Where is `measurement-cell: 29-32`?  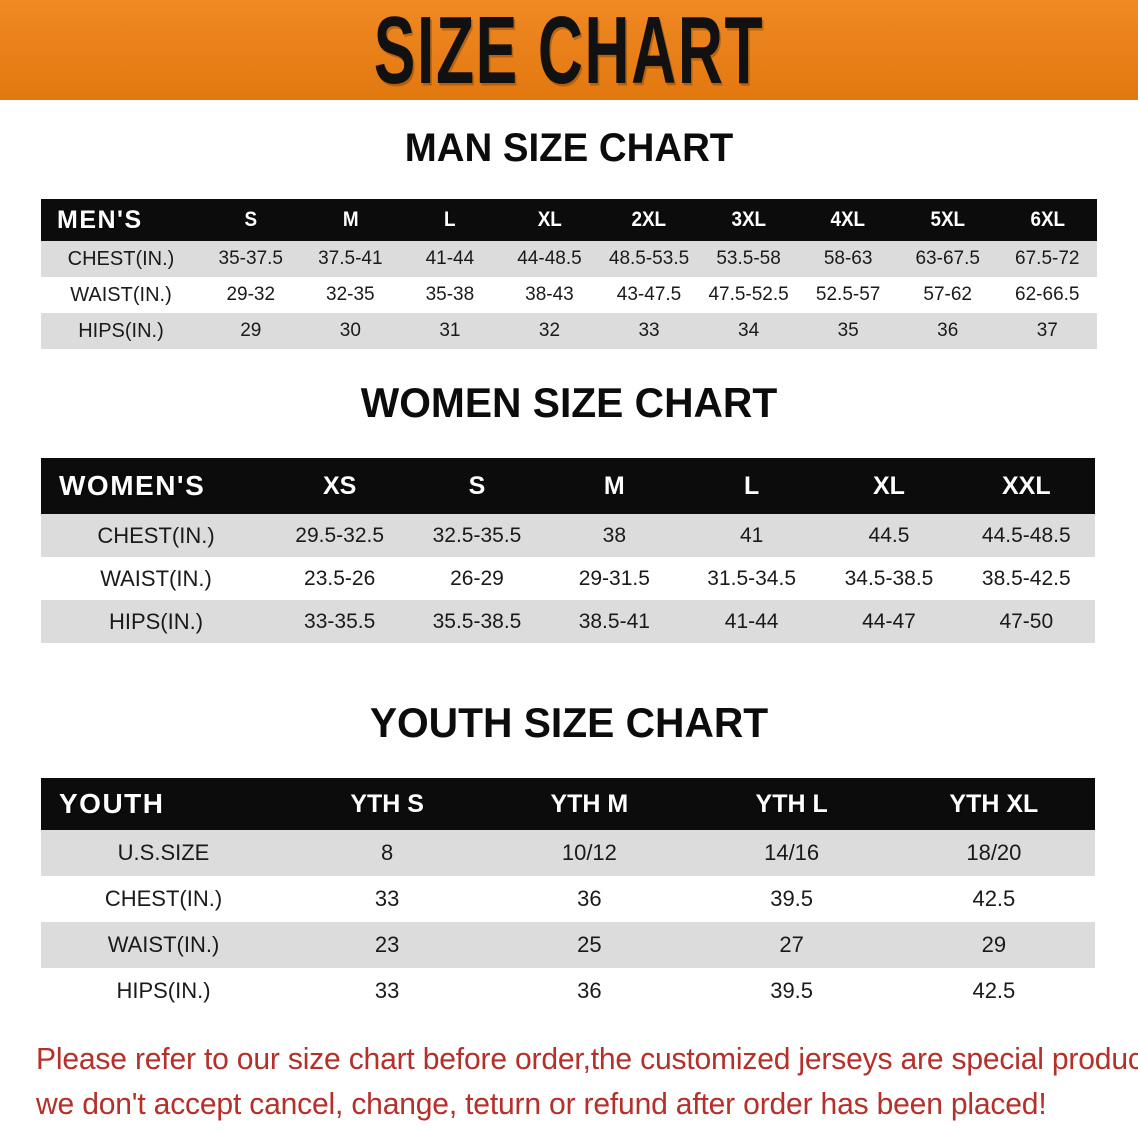 measurement-cell: 29-32 is located at coordinates (251, 294).